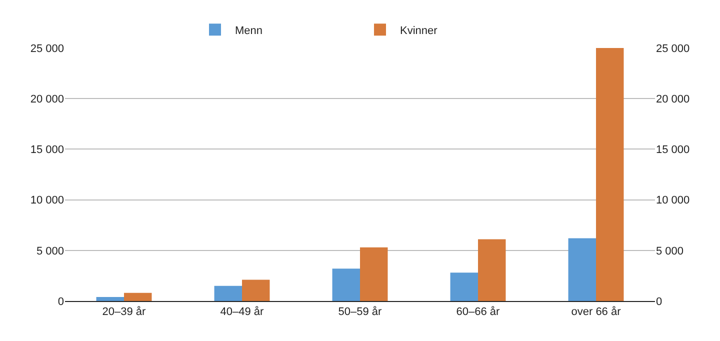  Describe the element at coordinates (47, 48) in the screenshot. I see `y-tick-label: 25 000` at that location.